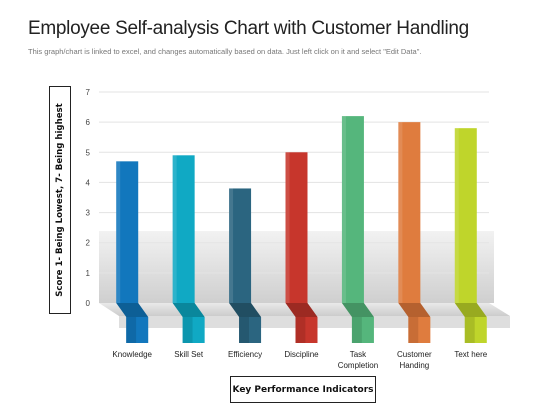  Describe the element at coordinates (88, 122) in the screenshot. I see `y-tick-label: 6` at that location.